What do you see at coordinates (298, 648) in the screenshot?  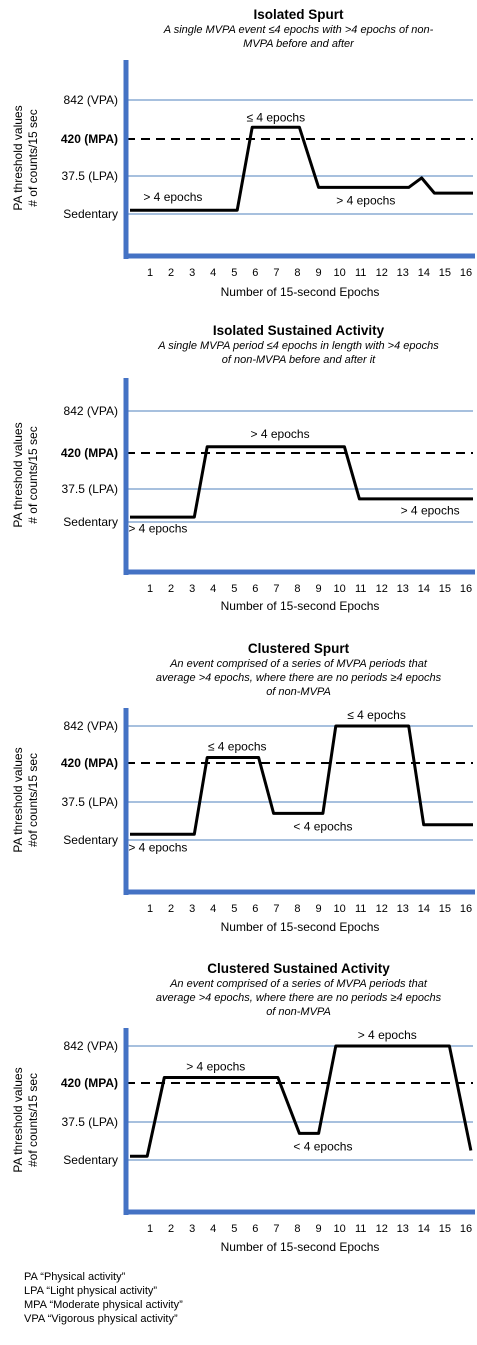 I see `chart-title: Clustered Spurt` at bounding box center [298, 648].